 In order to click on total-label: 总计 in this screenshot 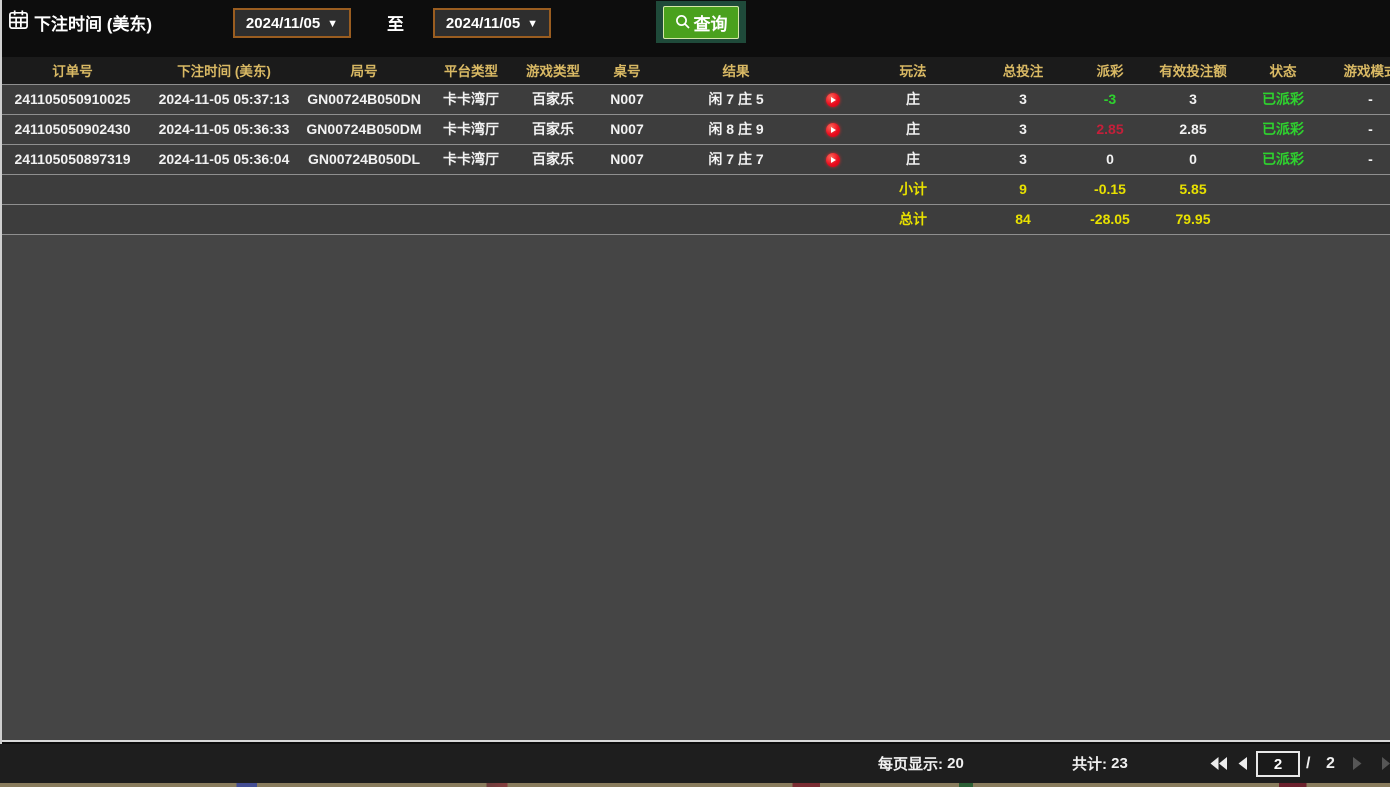, I will do `click(913, 218)`.